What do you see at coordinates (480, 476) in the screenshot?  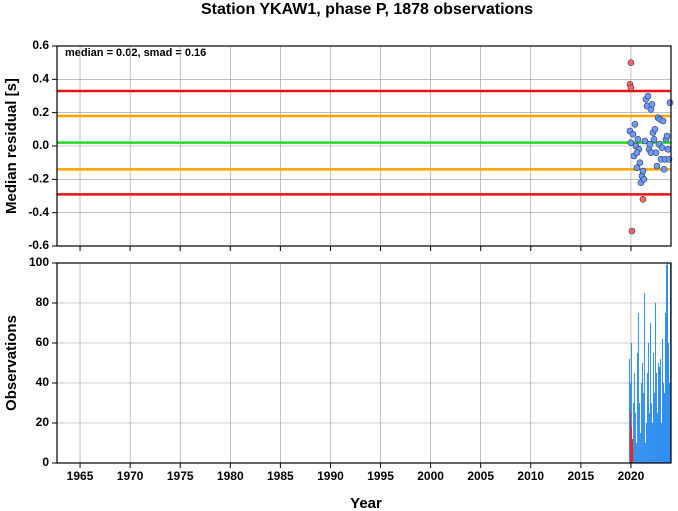 I see `x-tick-label: 2005` at bounding box center [480, 476].